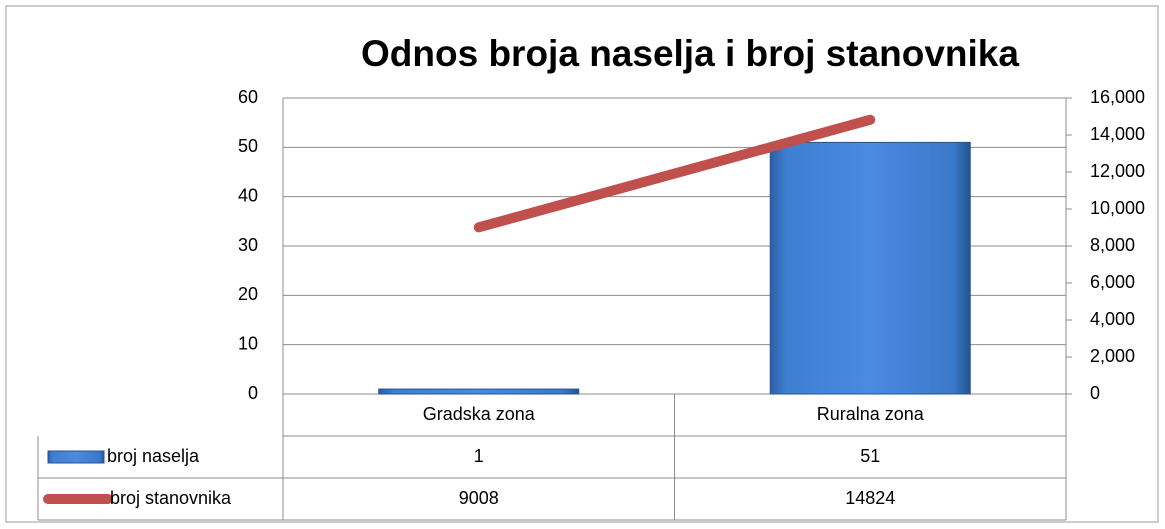  I want to click on legend-key, so click(76, 457).